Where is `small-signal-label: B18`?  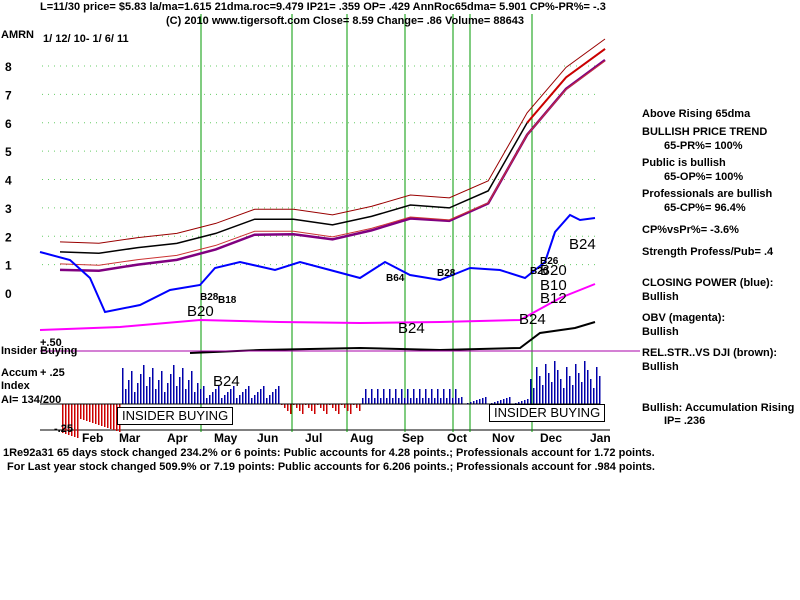
small-signal-label: B18 is located at coordinates (227, 300).